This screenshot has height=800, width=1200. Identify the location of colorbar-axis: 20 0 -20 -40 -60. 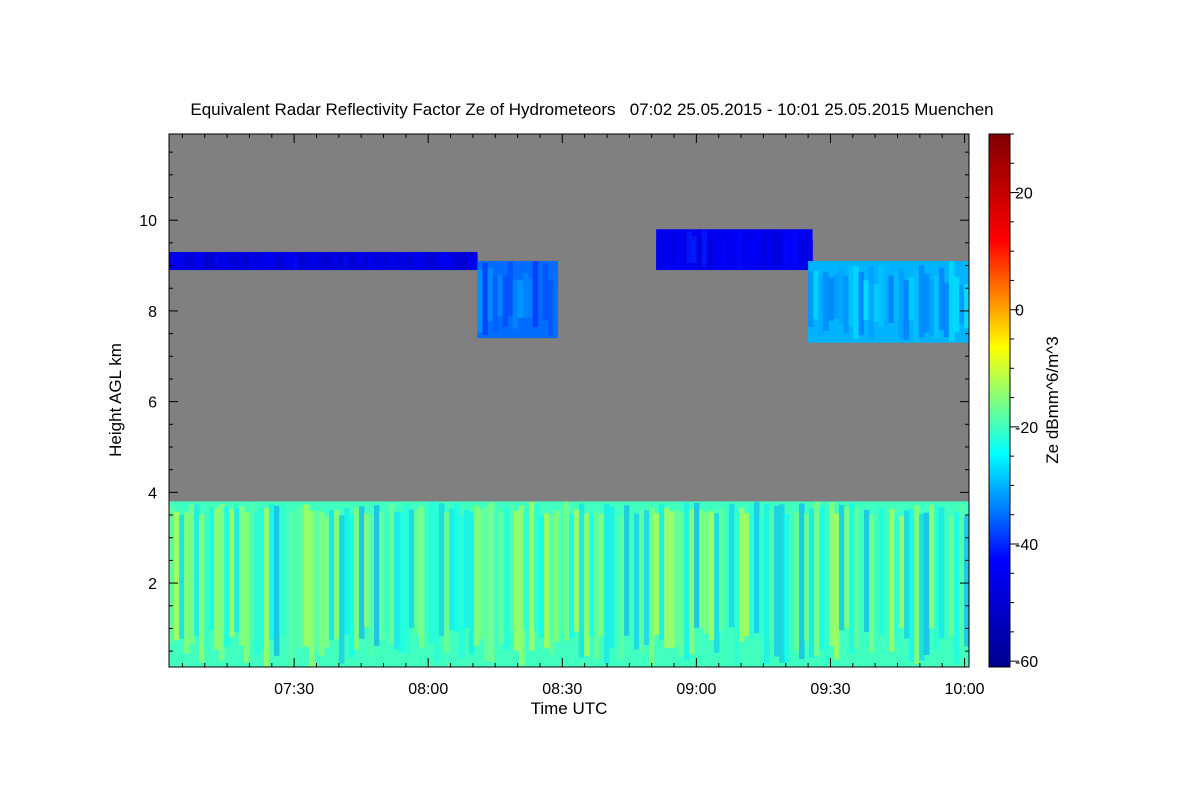
(1024, 402).